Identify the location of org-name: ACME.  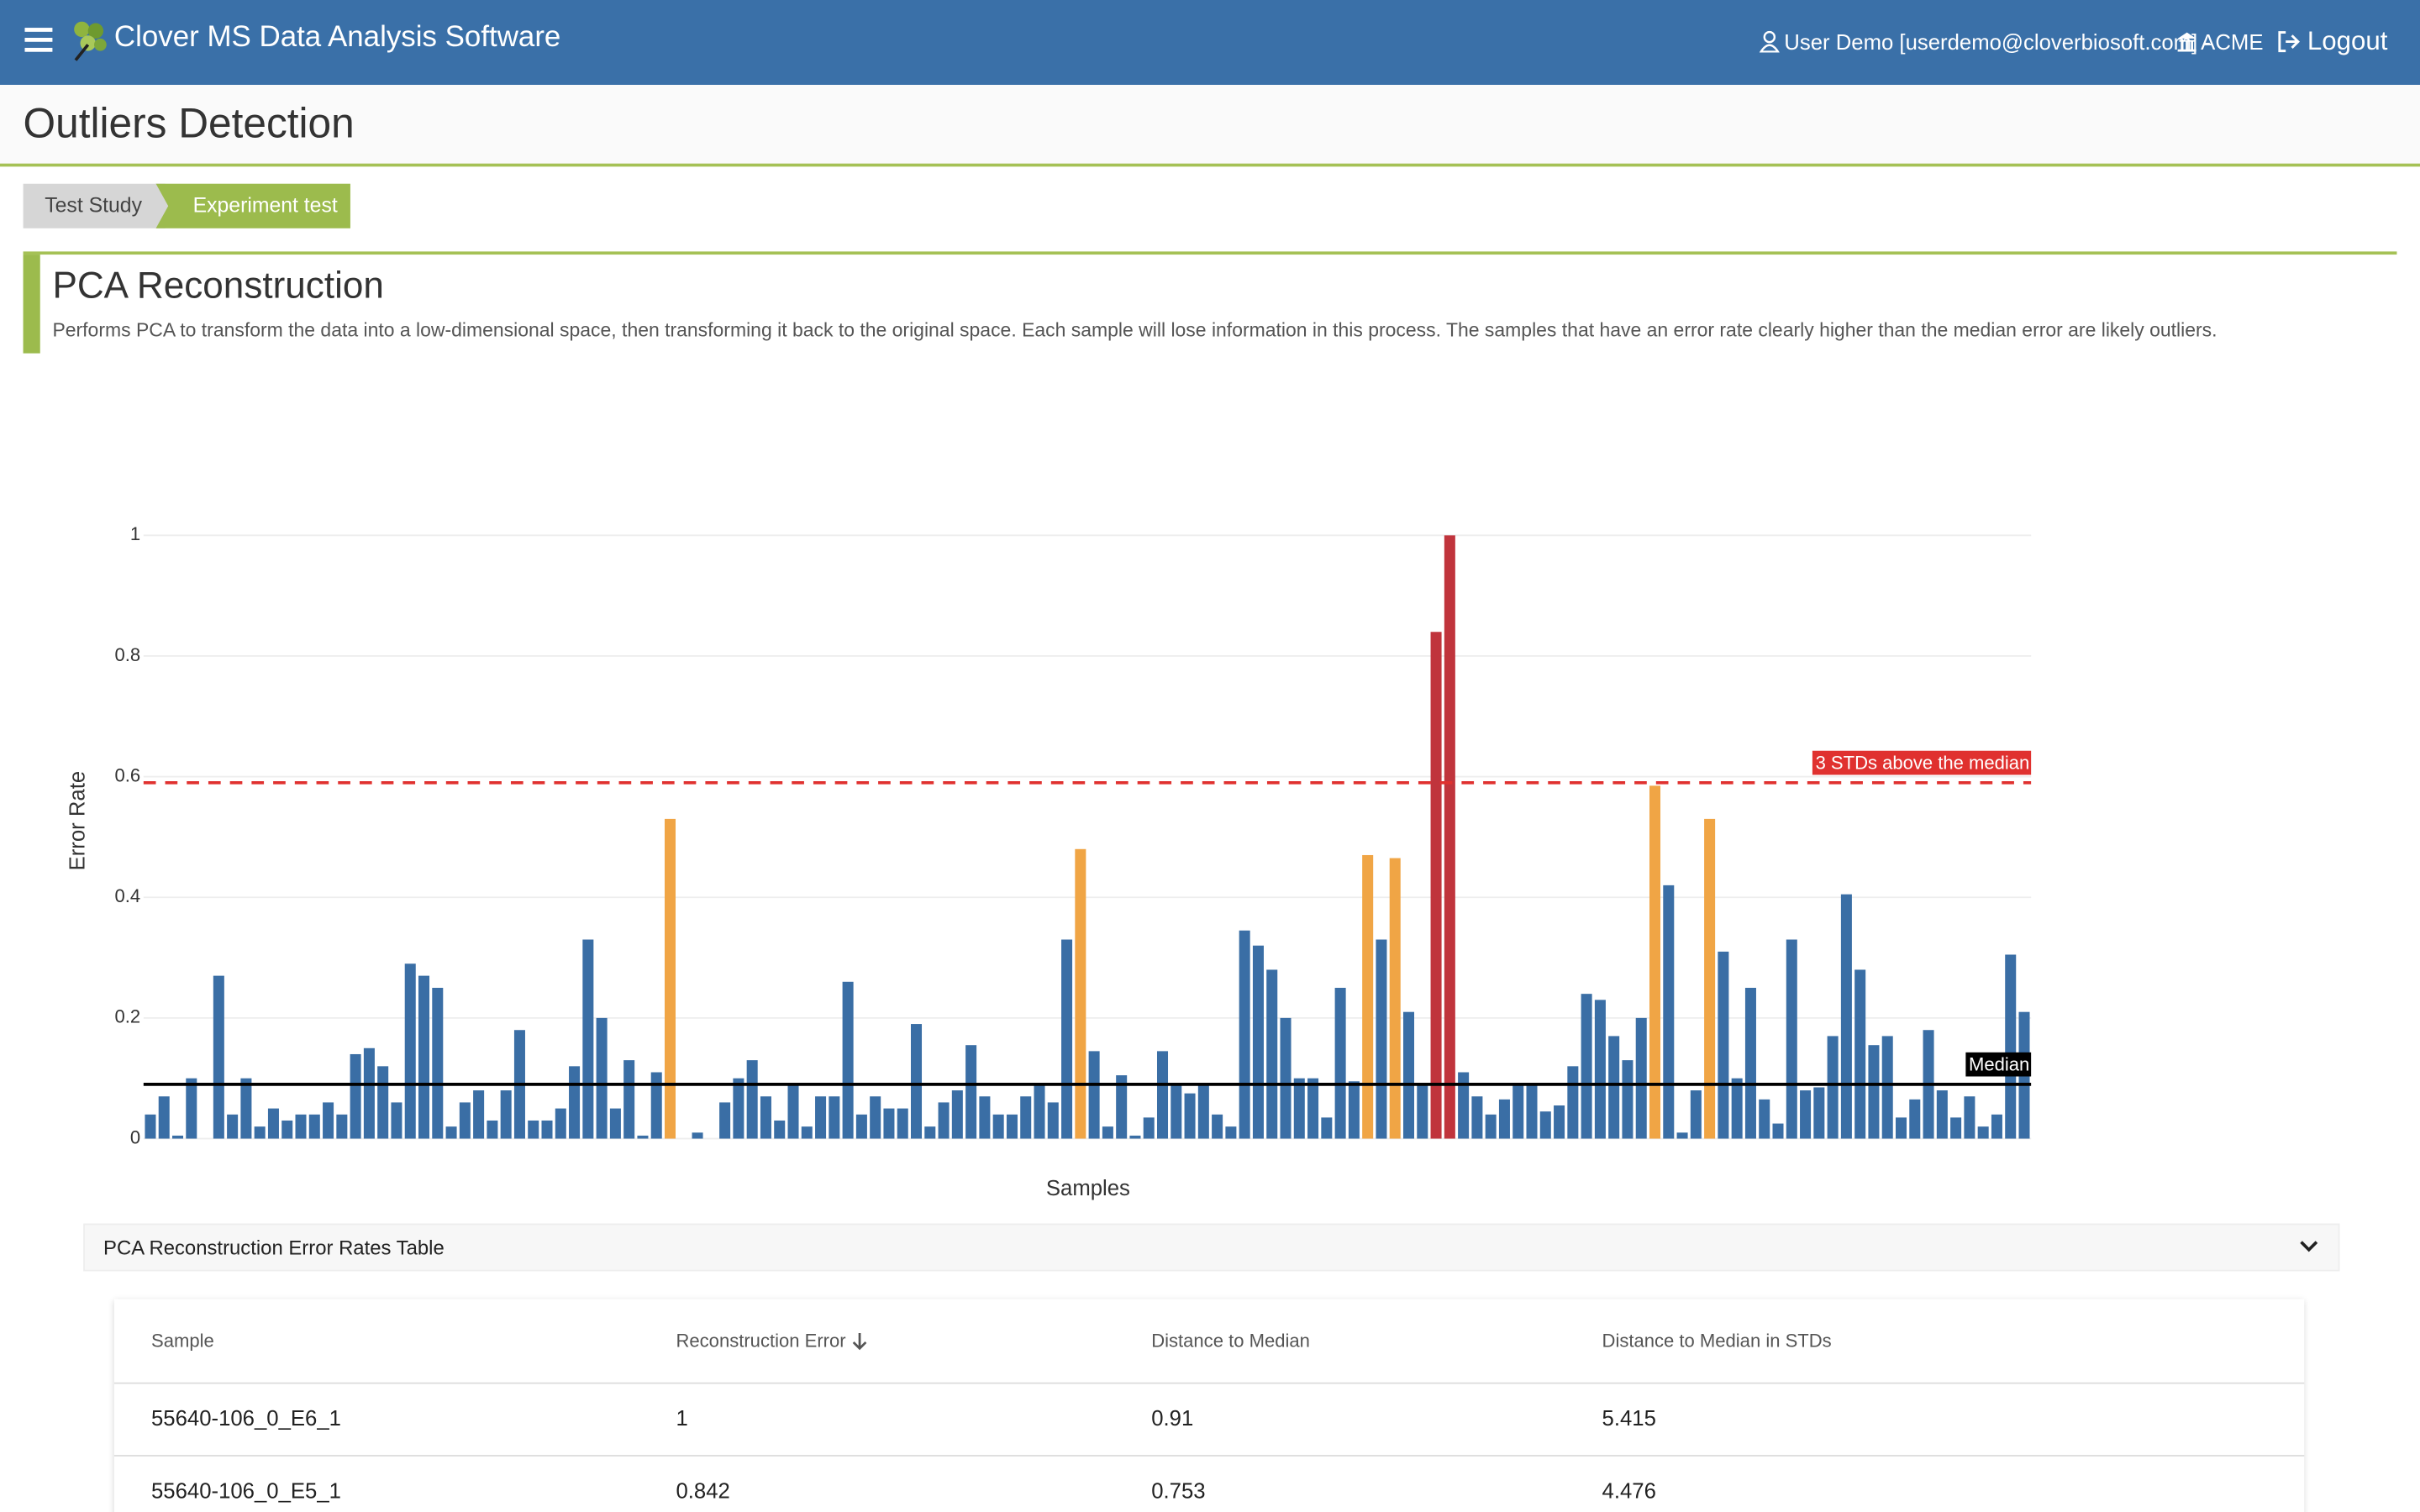
(2232, 42).